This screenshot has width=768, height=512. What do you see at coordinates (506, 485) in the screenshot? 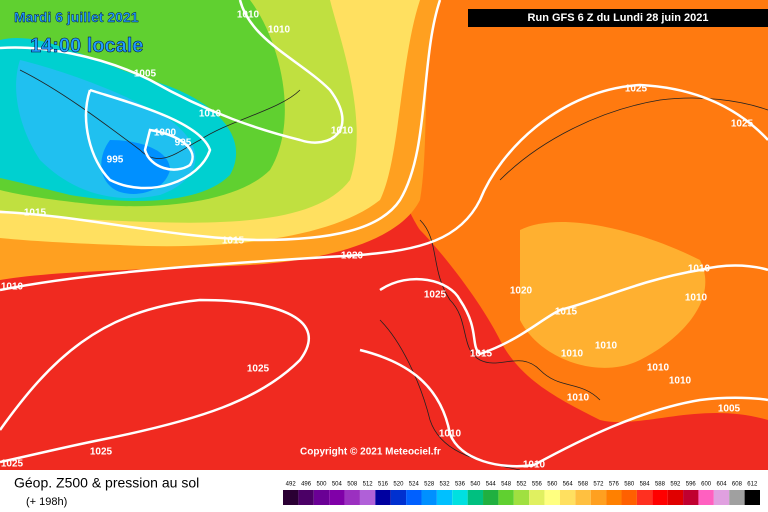
I see `scale-label: 548` at bounding box center [506, 485].